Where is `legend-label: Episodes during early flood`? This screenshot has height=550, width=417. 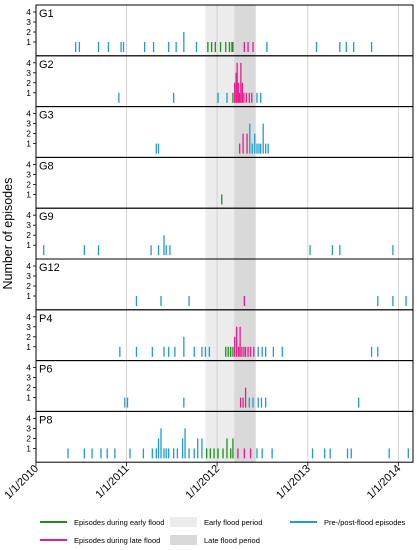 legend-label: Episodes during early flood is located at coordinates (119, 522).